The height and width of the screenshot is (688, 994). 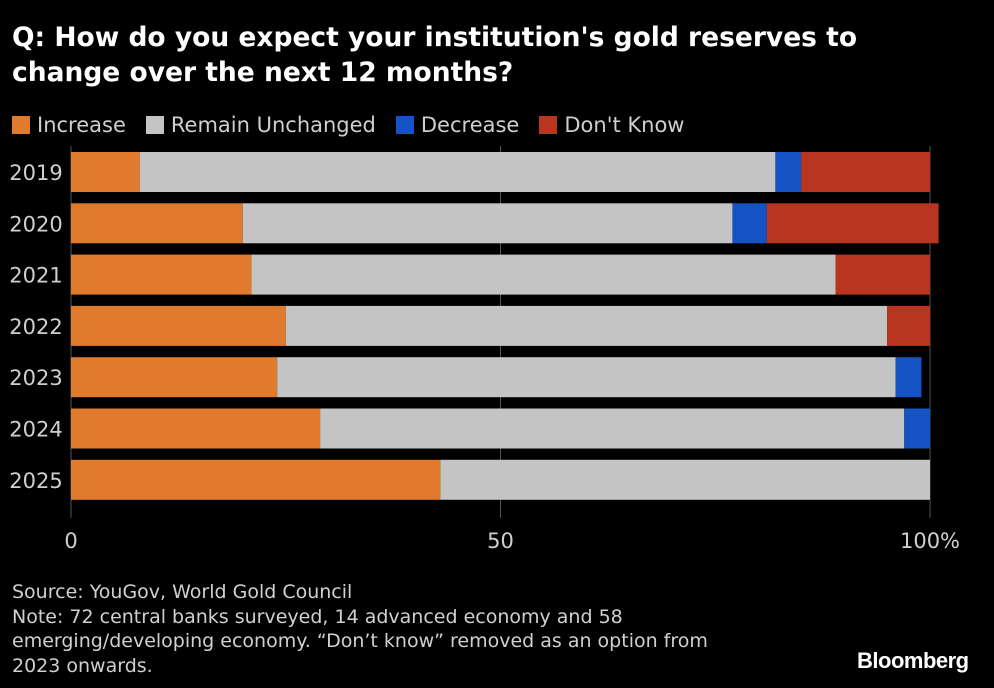 What do you see at coordinates (913, 660) in the screenshot?
I see `bloomberg-logo: Bloomberg` at bounding box center [913, 660].